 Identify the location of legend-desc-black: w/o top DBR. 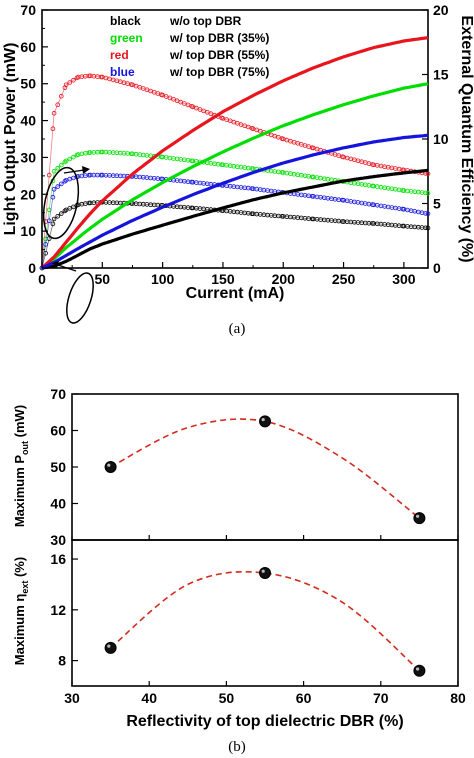
(205, 21).